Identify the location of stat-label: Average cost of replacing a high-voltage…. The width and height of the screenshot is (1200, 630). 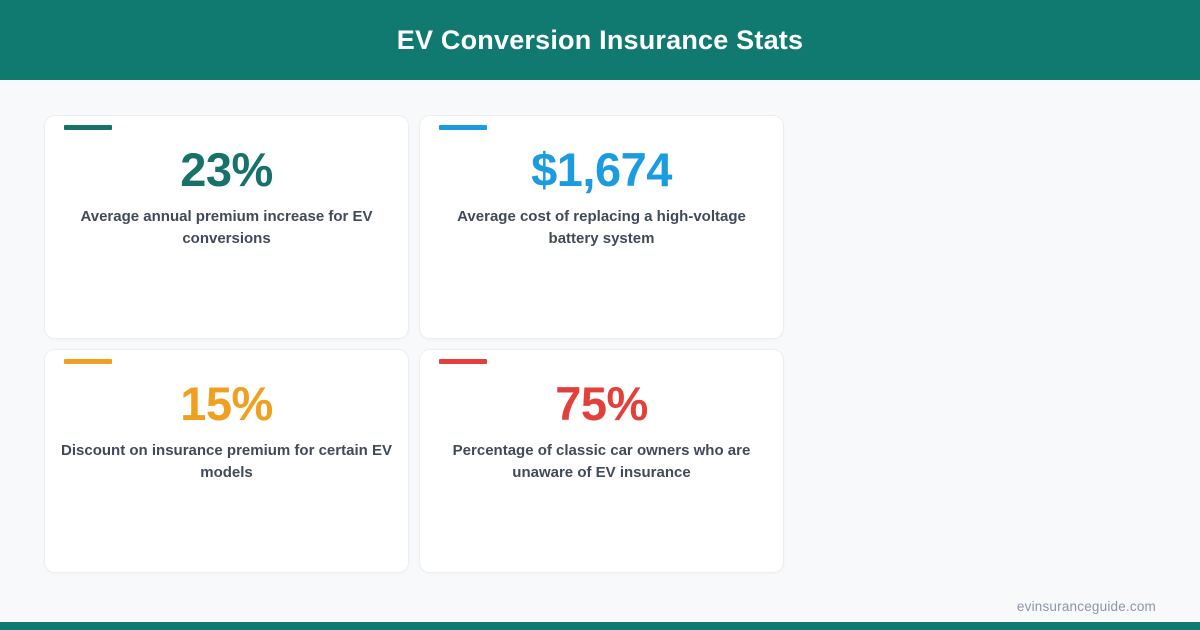
(601, 227).